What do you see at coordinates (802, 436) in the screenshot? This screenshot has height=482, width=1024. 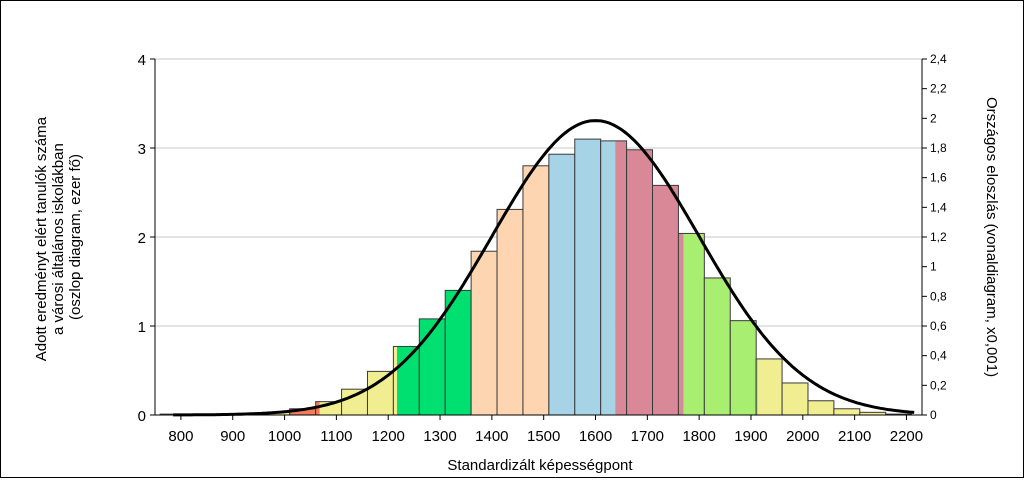 I see `x-tick-label: 2000` at bounding box center [802, 436].